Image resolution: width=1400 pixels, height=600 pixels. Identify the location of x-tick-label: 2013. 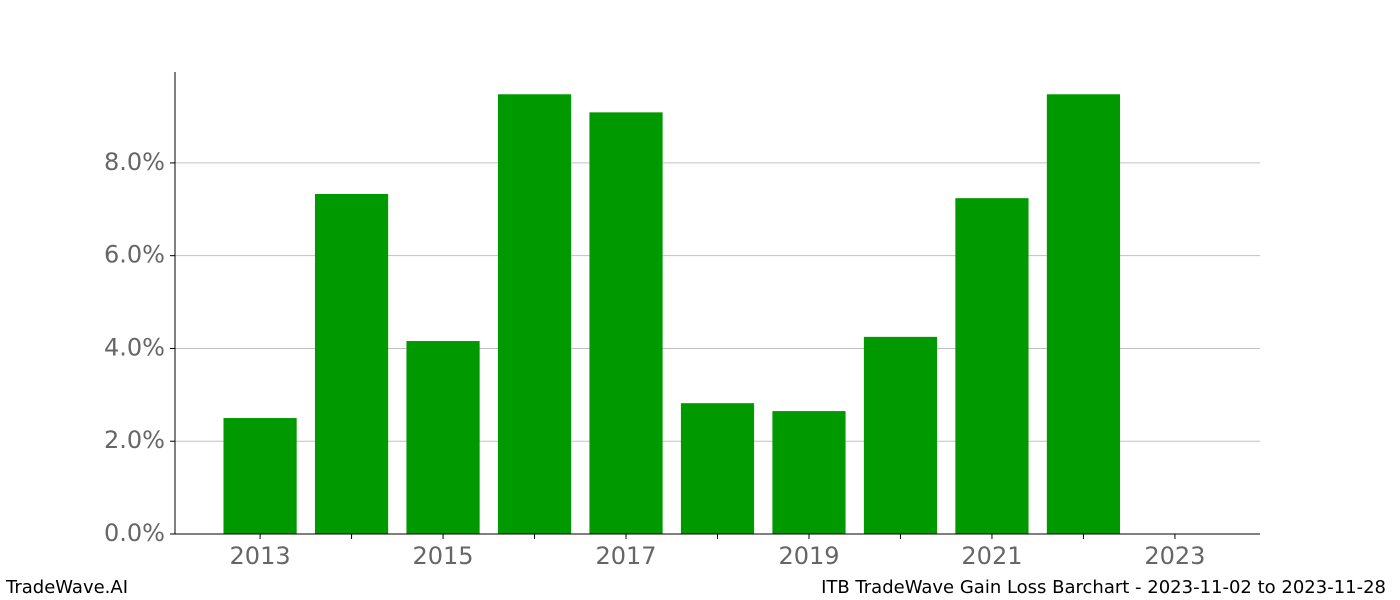
(260, 556).